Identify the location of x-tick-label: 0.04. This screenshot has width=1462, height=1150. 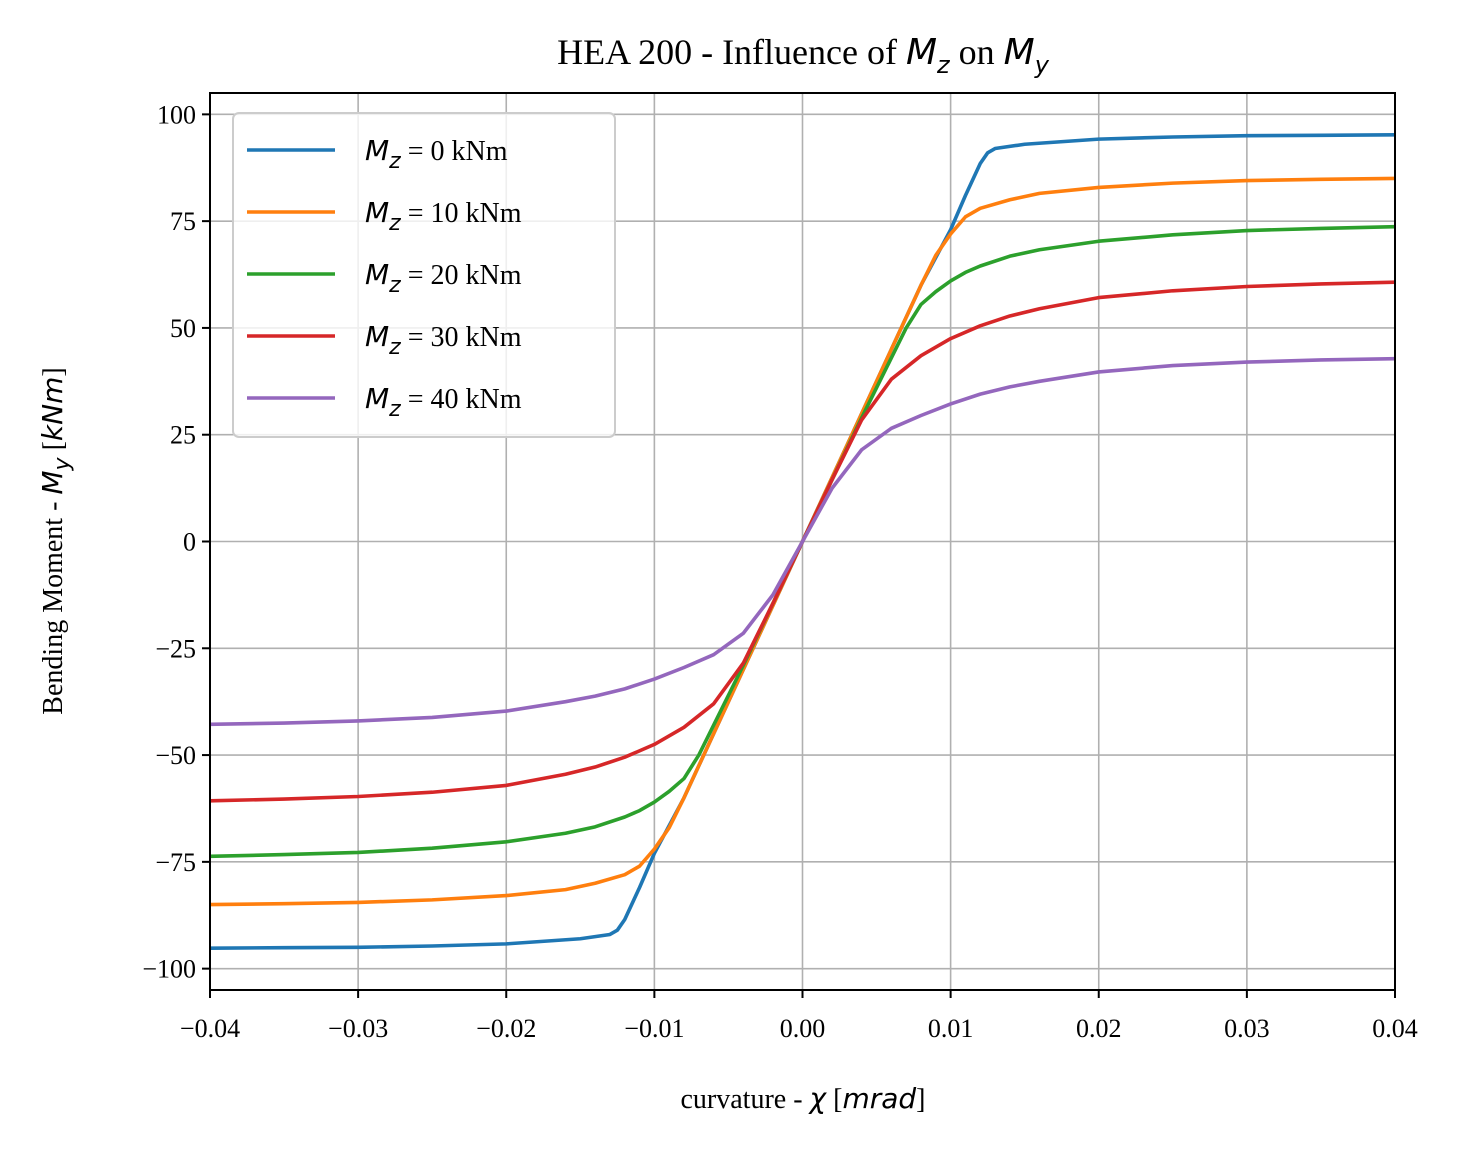
(1395, 1028).